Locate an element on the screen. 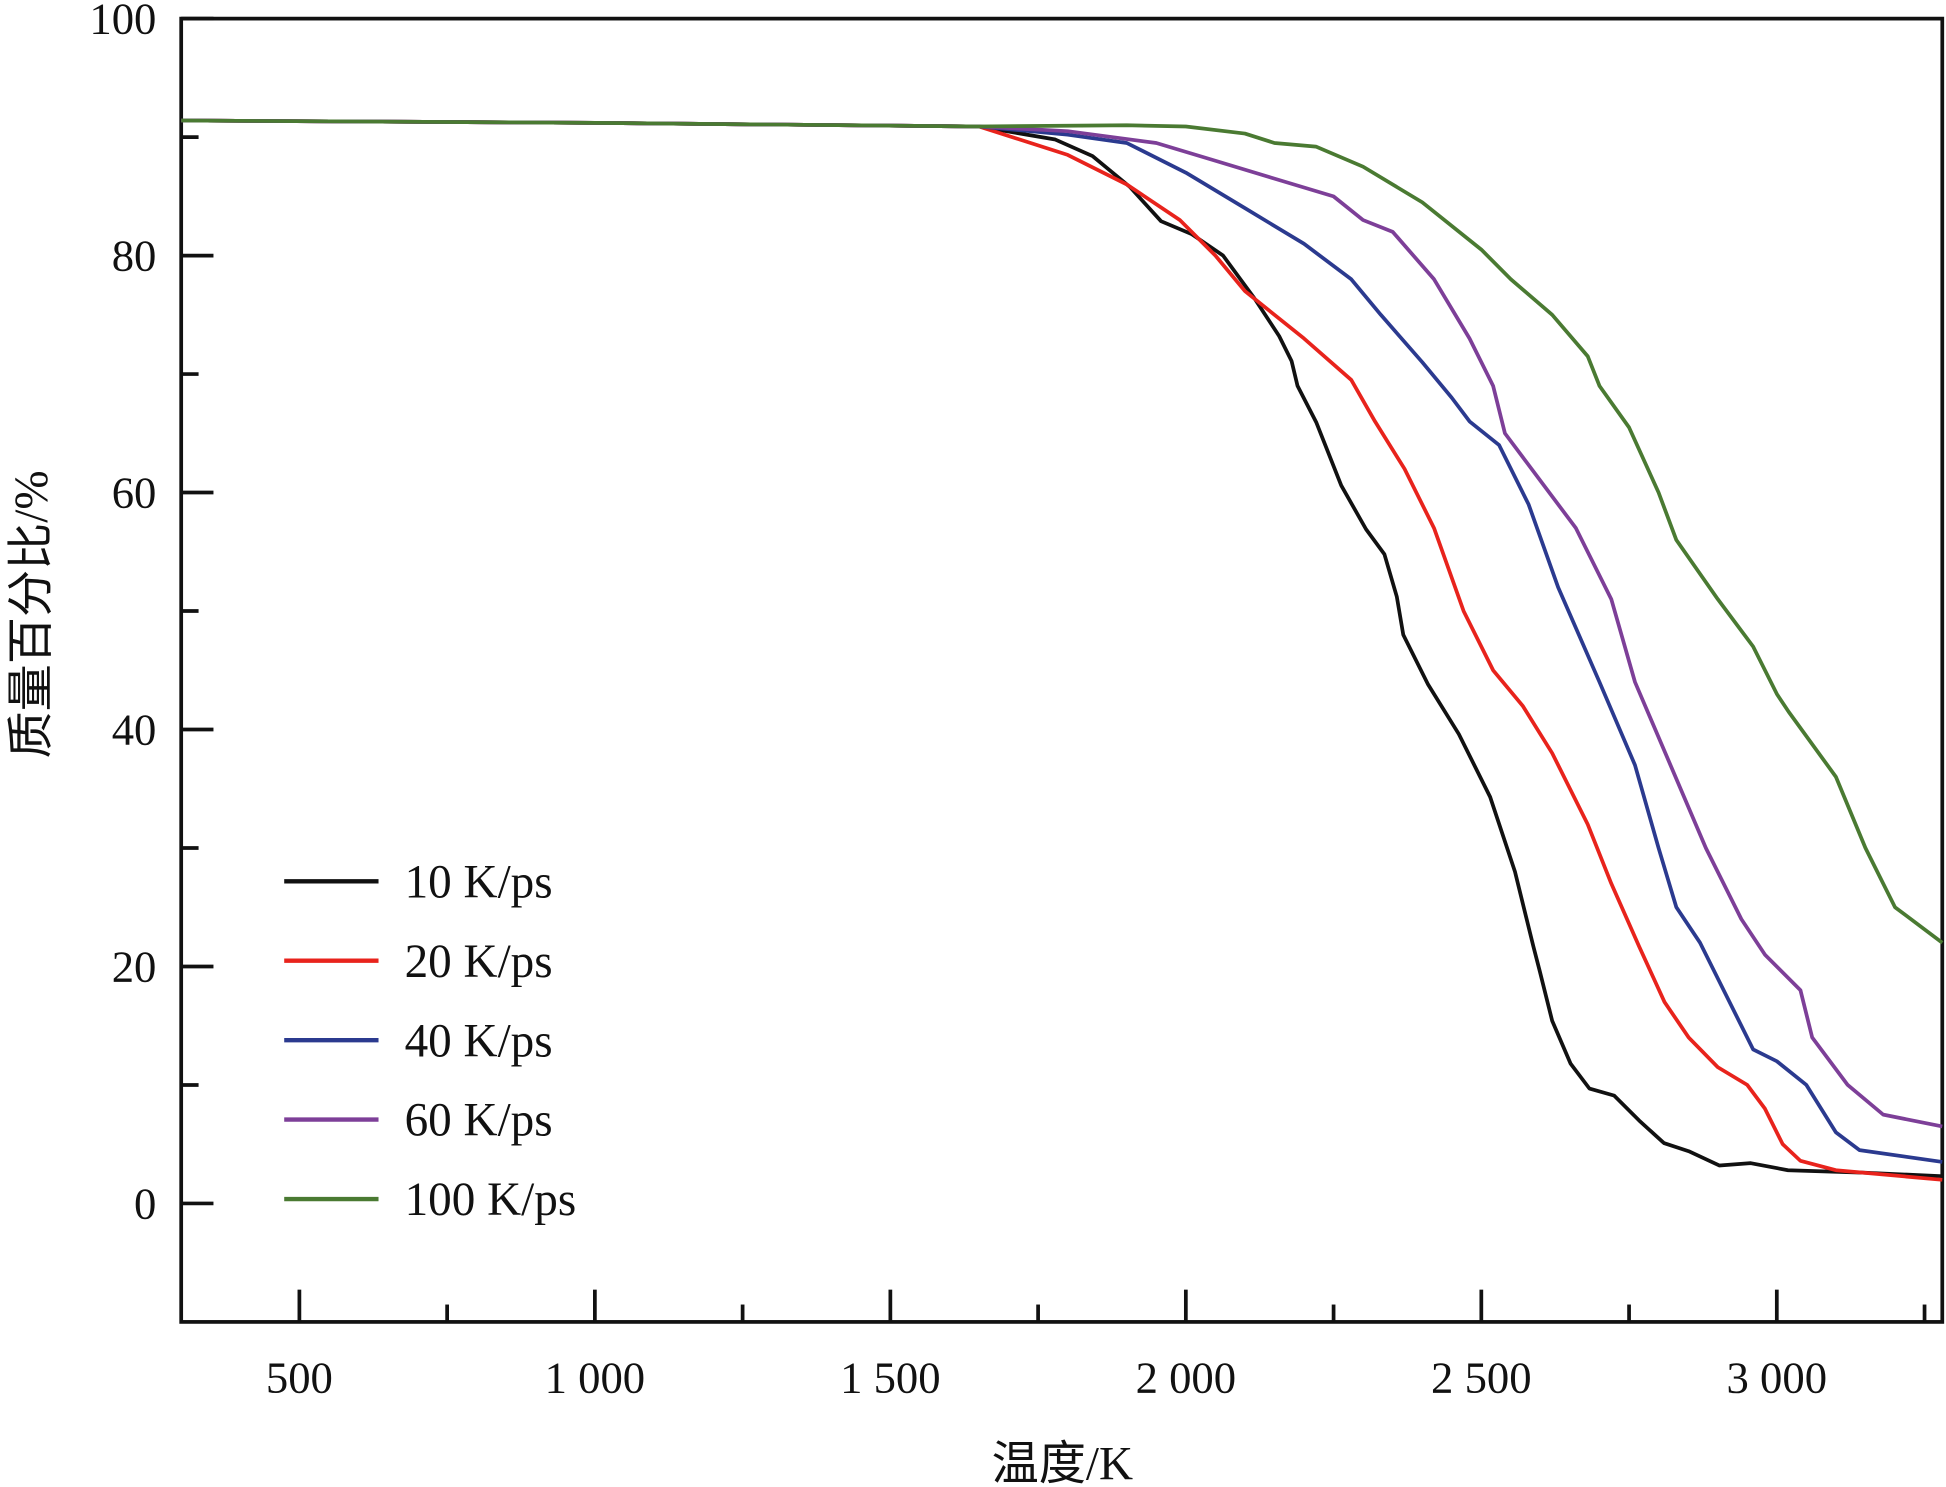 The image size is (1946, 1487). legend-label: 60 K/ps is located at coordinates (479, 1121).